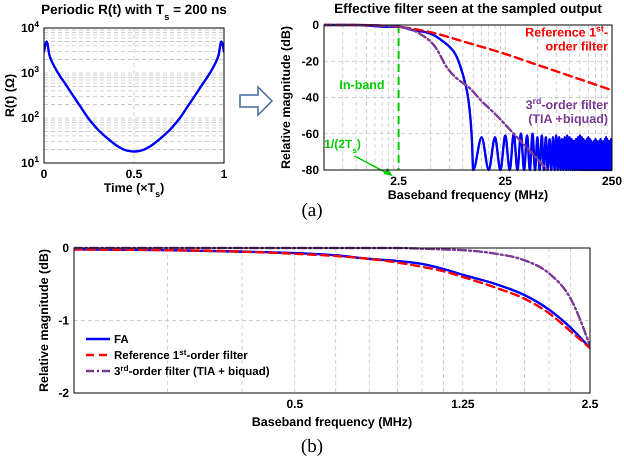 The height and width of the screenshot is (460, 624). Describe the element at coordinates (505, 181) in the screenshot. I see `x-tick-label: 25` at that location.